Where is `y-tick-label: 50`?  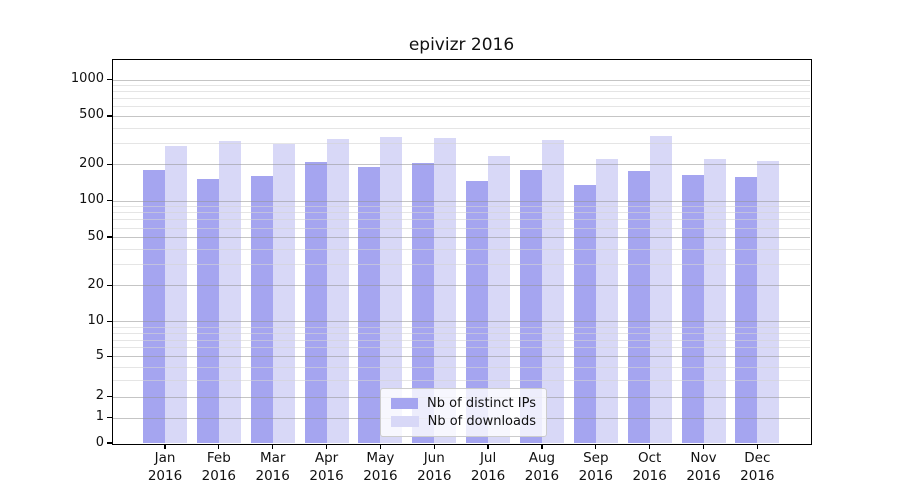 y-tick-label: 50 is located at coordinates (95, 236).